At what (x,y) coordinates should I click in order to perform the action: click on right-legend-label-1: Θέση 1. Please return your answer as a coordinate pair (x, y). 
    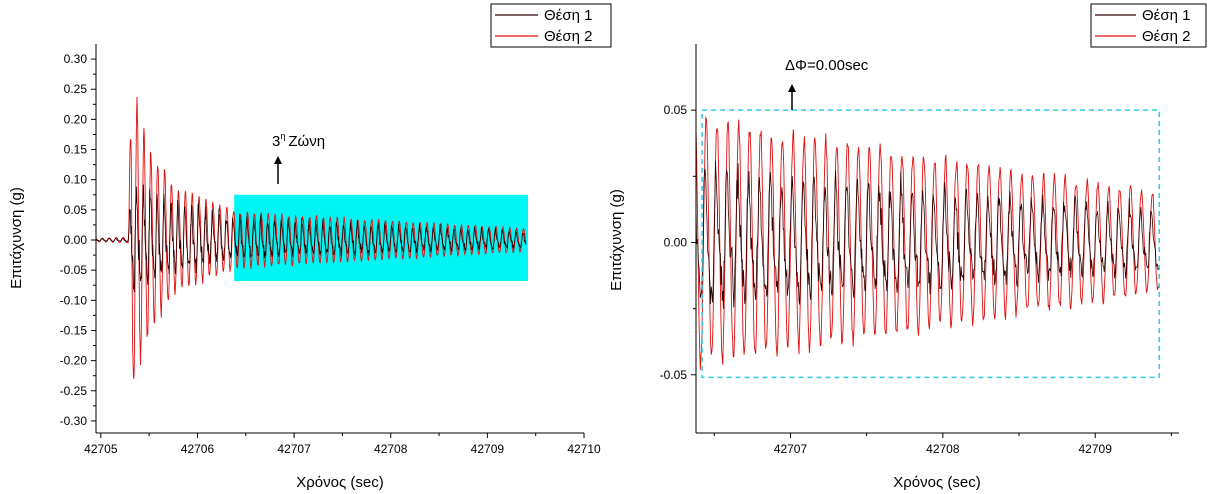
    Looking at the image, I should click on (1166, 15).